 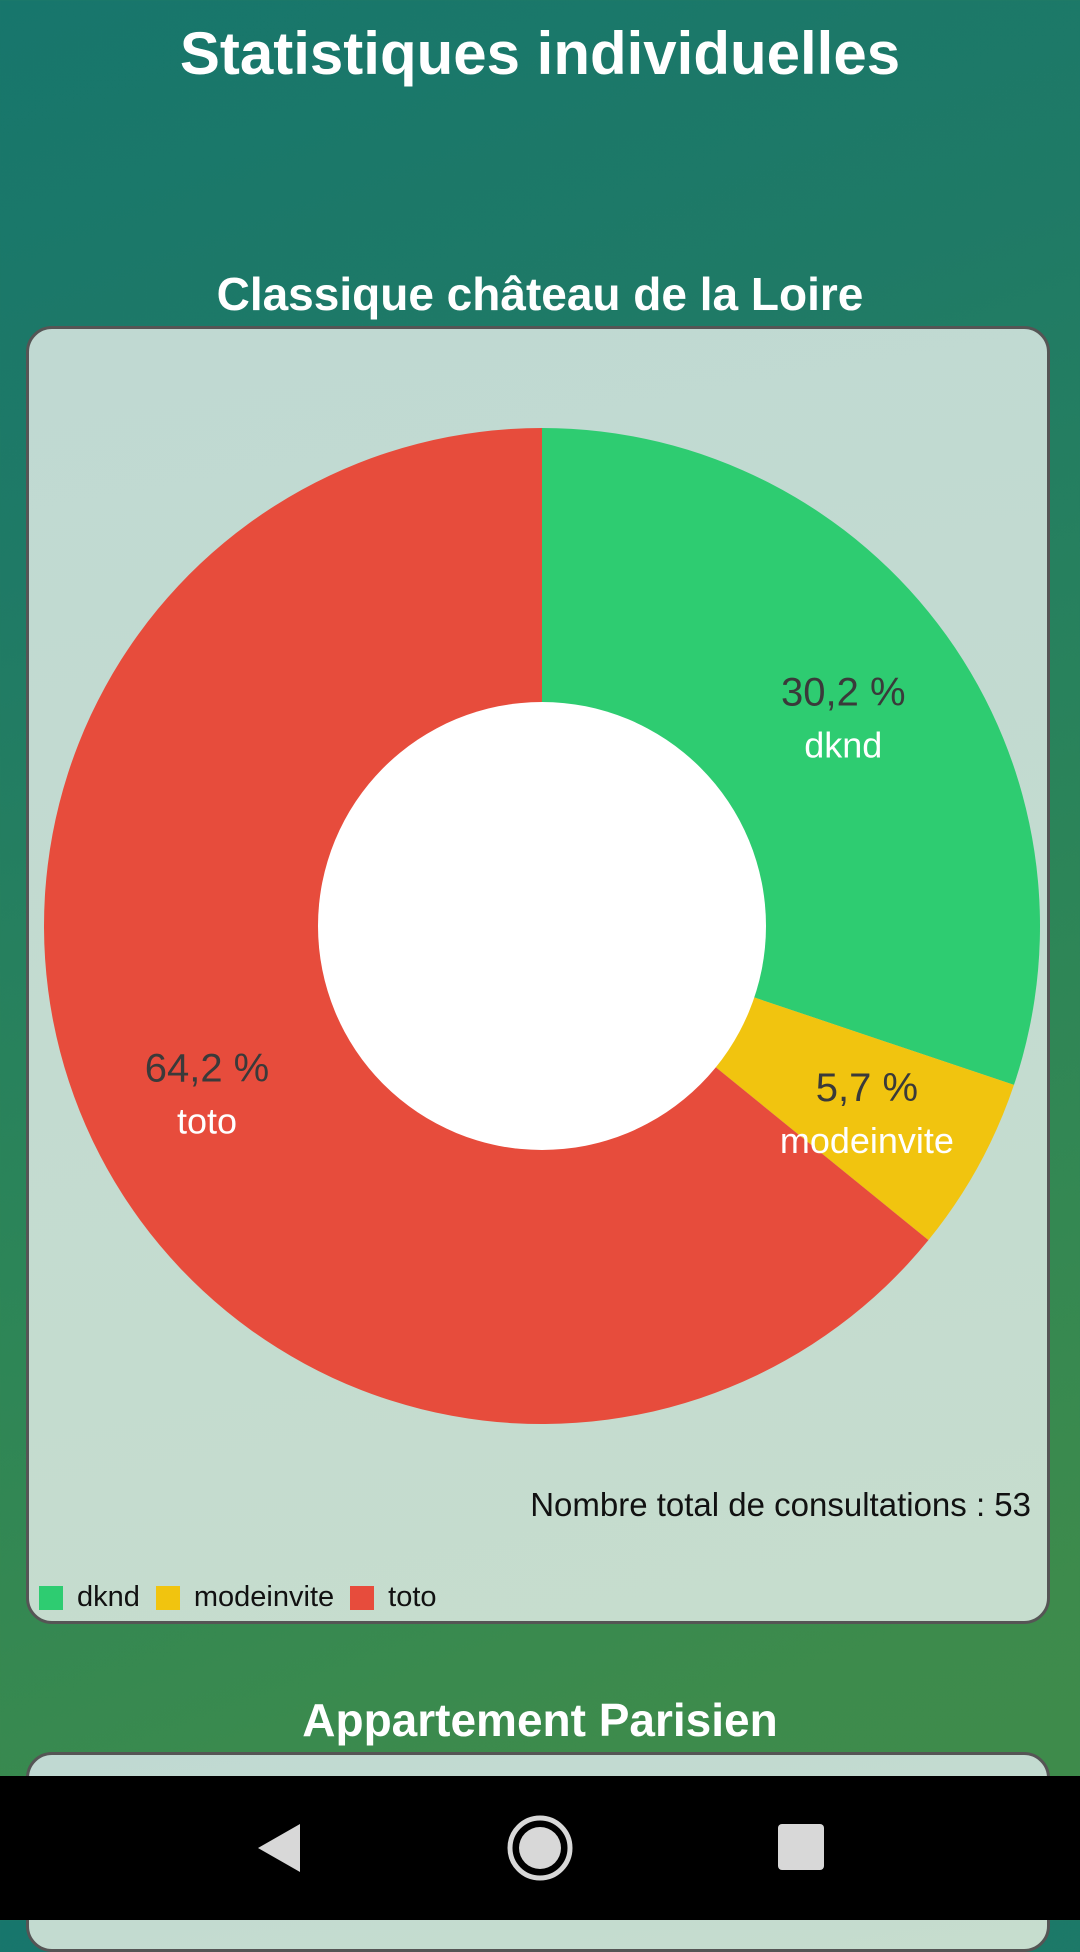 I want to click on legend-swatch-toto, so click(x=362, y=1597).